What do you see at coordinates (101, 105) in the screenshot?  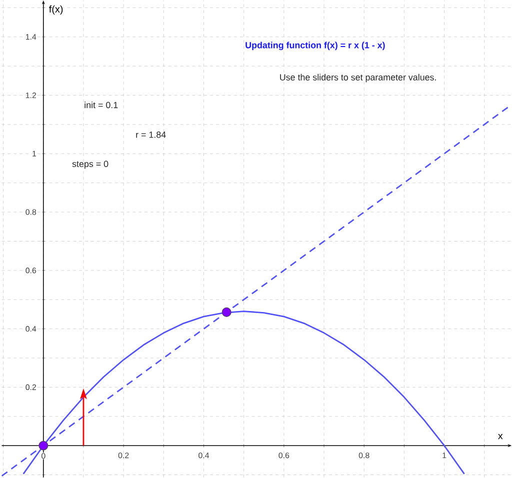 I see `annotation: init = 0.1` at bounding box center [101, 105].